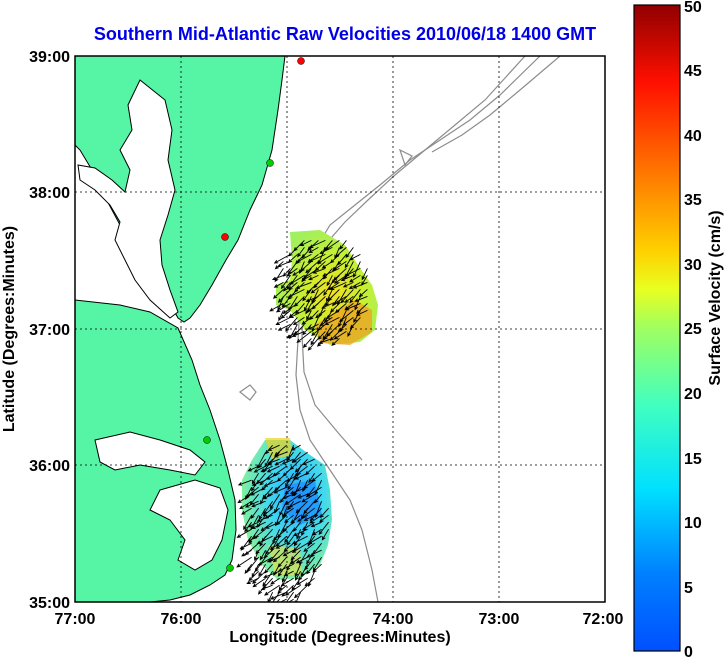 The width and height of the screenshot is (724, 659). Describe the element at coordinates (75, 619) in the screenshot. I see `x-tick-label: 77:00` at that location.